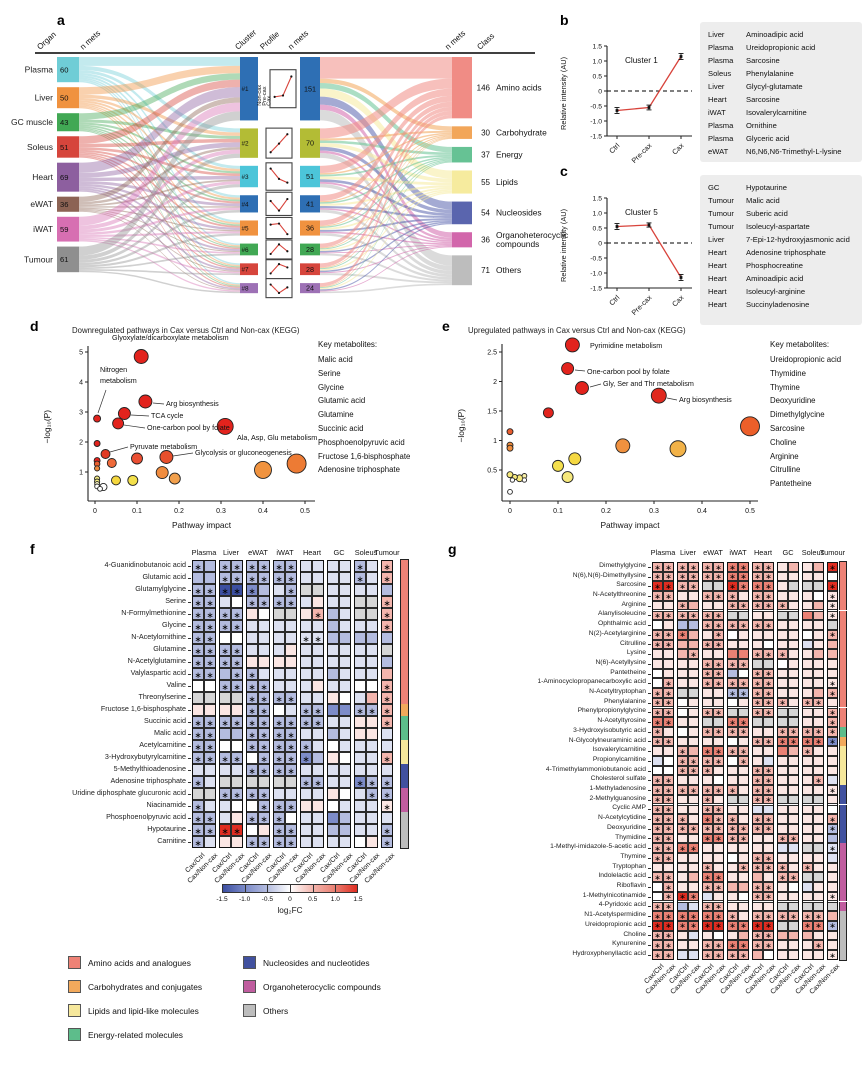 This screenshot has width=868, height=1066. Describe the element at coordinates (148, 780) in the screenshot. I see `heatmap-row-label: Adenosine triphosphate` at that location.